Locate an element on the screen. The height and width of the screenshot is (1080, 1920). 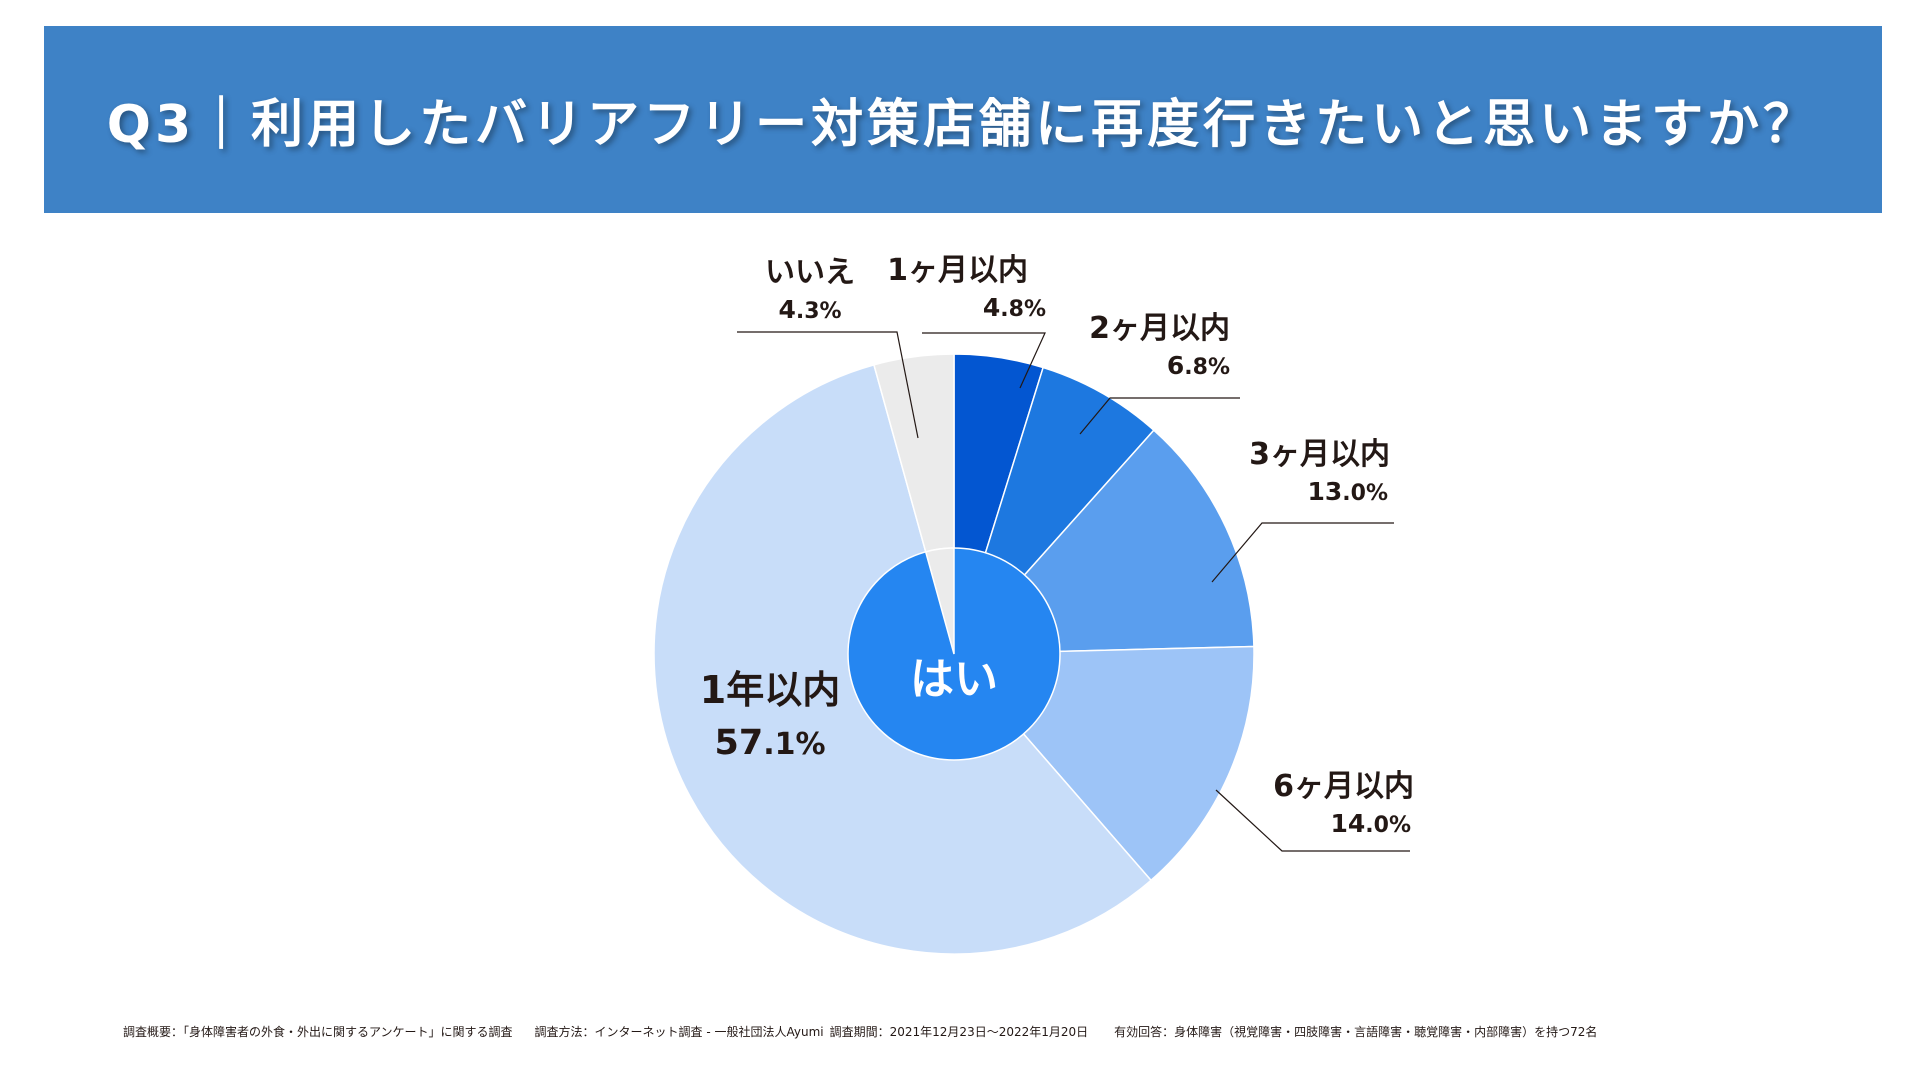
slice-label: 6ヶ月以内 is located at coordinates (1343, 786).